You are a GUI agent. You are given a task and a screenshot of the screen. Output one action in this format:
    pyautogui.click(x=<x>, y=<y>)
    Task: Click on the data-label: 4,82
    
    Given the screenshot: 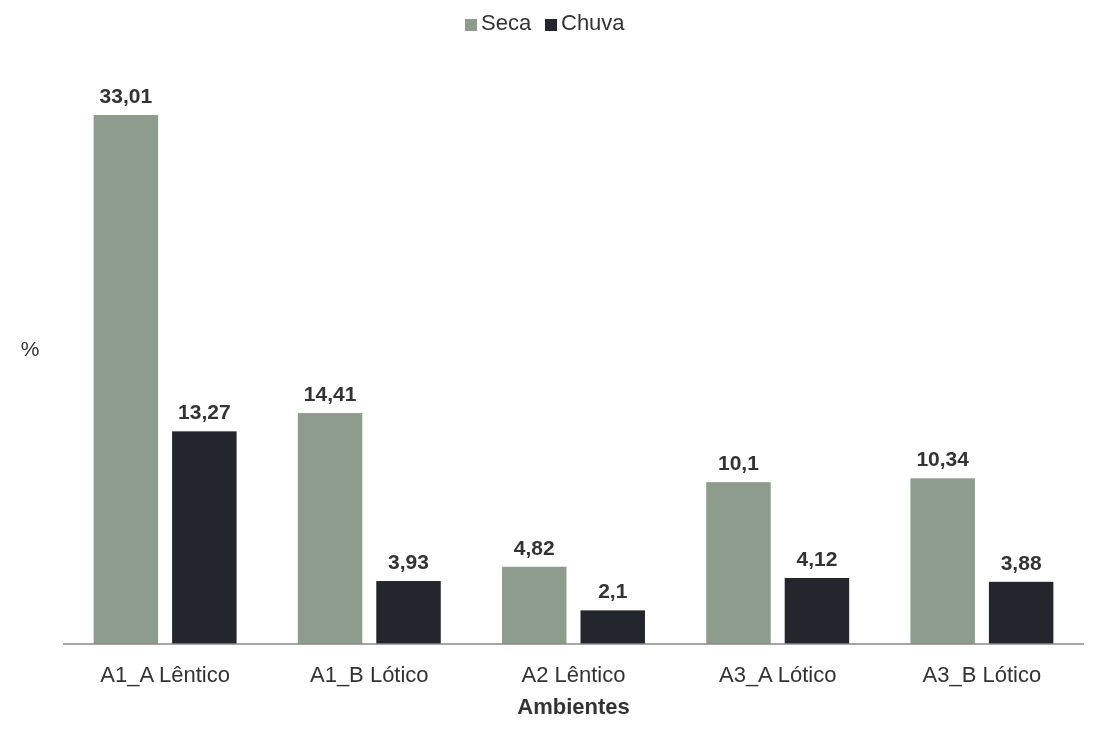 What is the action you would take?
    pyautogui.click(x=534, y=547)
    